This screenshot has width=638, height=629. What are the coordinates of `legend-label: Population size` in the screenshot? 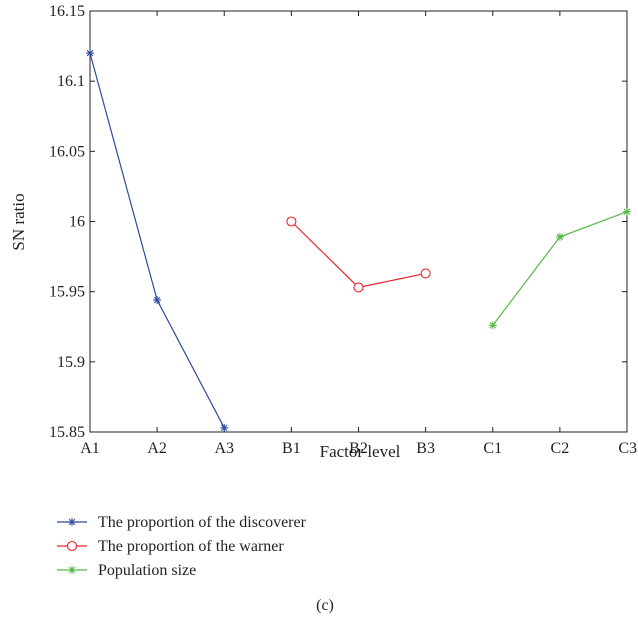 It's located at (147, 570).